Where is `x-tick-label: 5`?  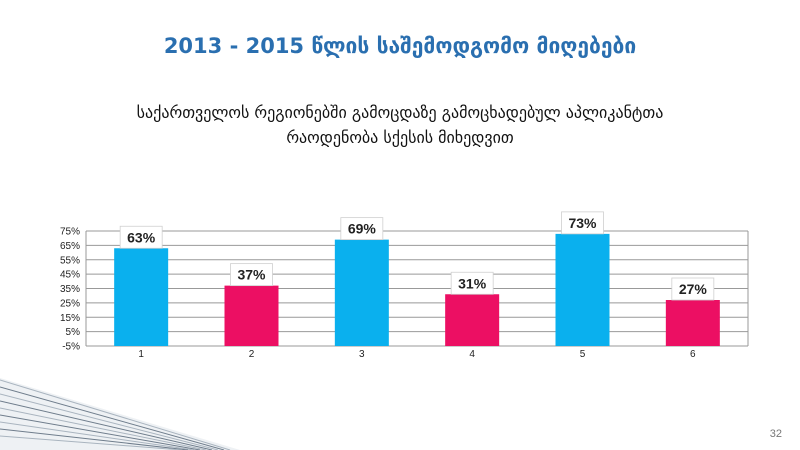 x-tick-label: 5 is located at coordinates (583, 354).